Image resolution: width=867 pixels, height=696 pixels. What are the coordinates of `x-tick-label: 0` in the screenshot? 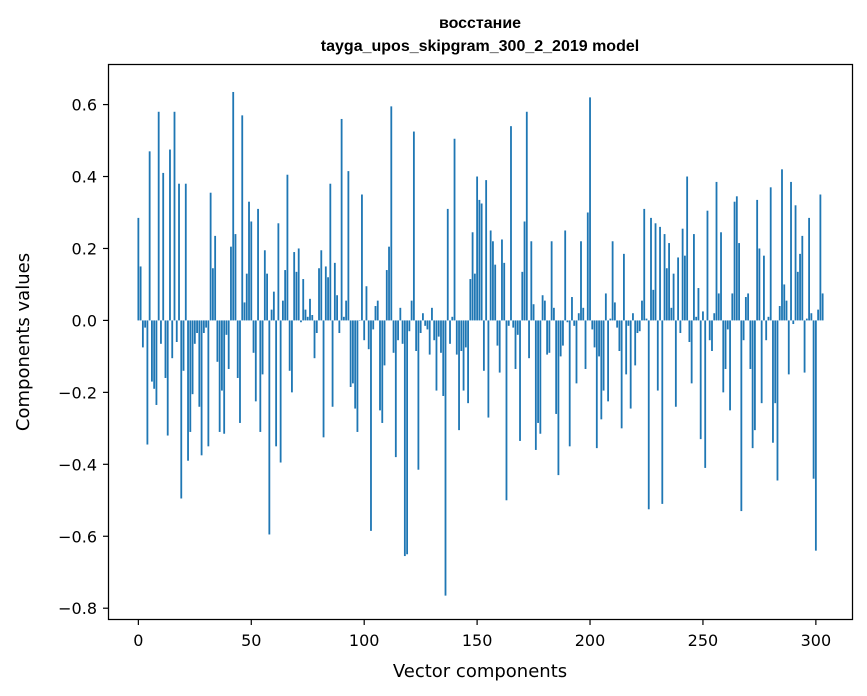 It's located at (138, 640).